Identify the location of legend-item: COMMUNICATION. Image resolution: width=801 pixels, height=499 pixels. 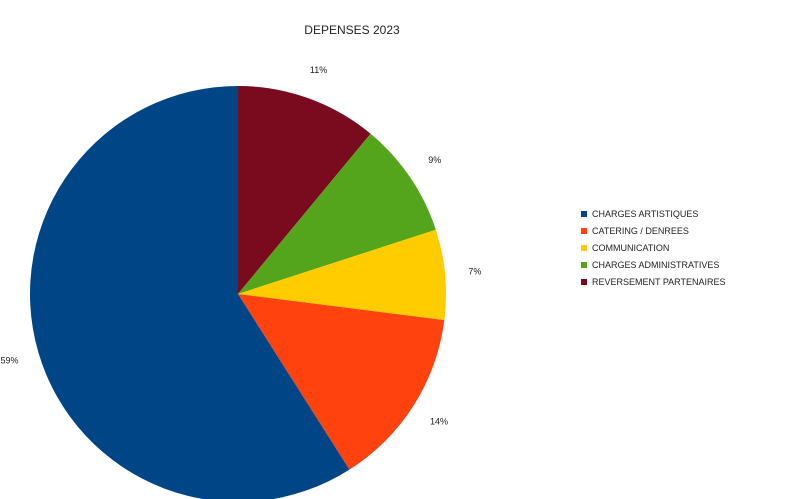
(653, 247).